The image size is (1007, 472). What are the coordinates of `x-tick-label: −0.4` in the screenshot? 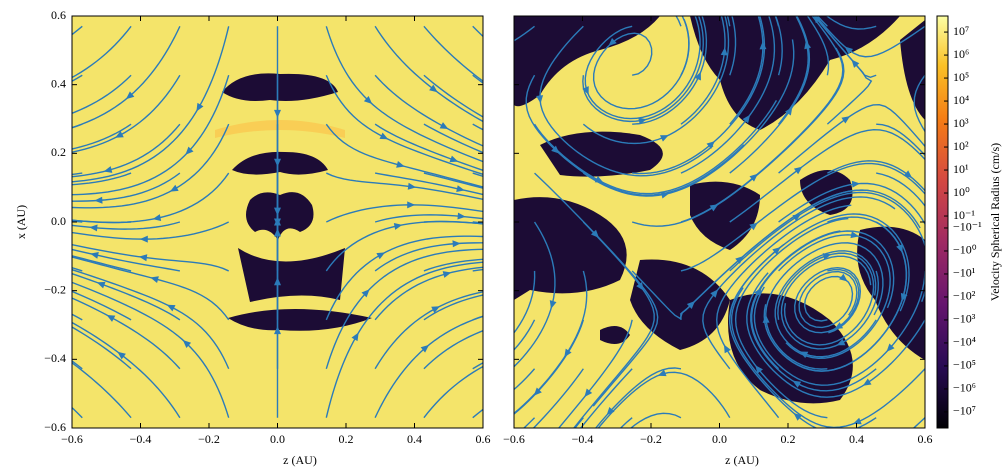 It's located at (583, 439).